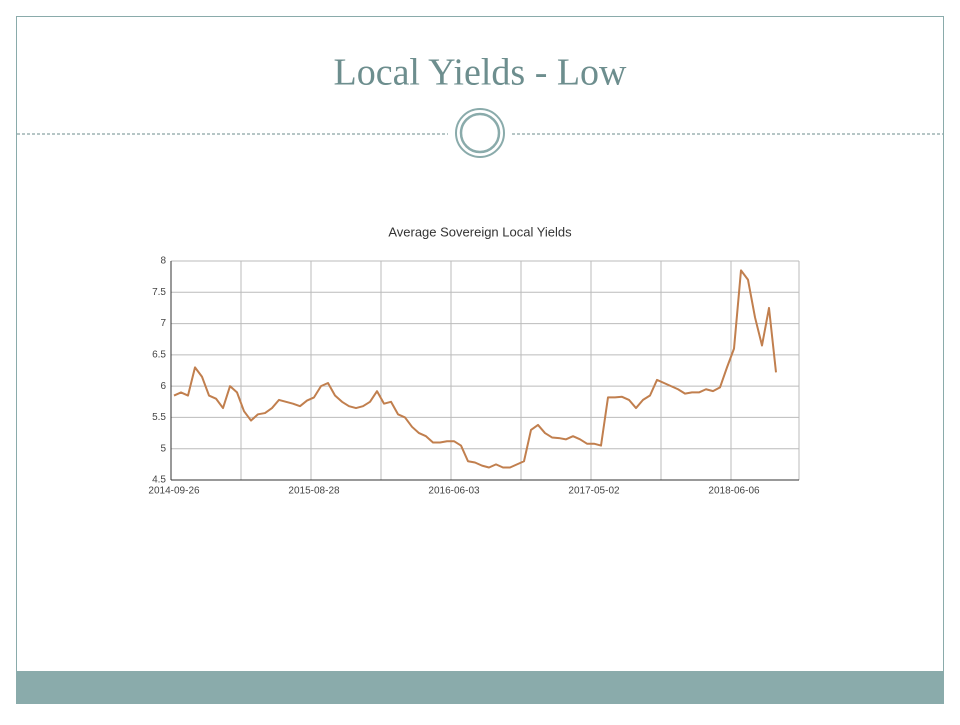  What do you see at coordinates (734, 491) in the screenshot?
I see `x-tick-label: 2018-06-06` at bounding box center [734, 491].